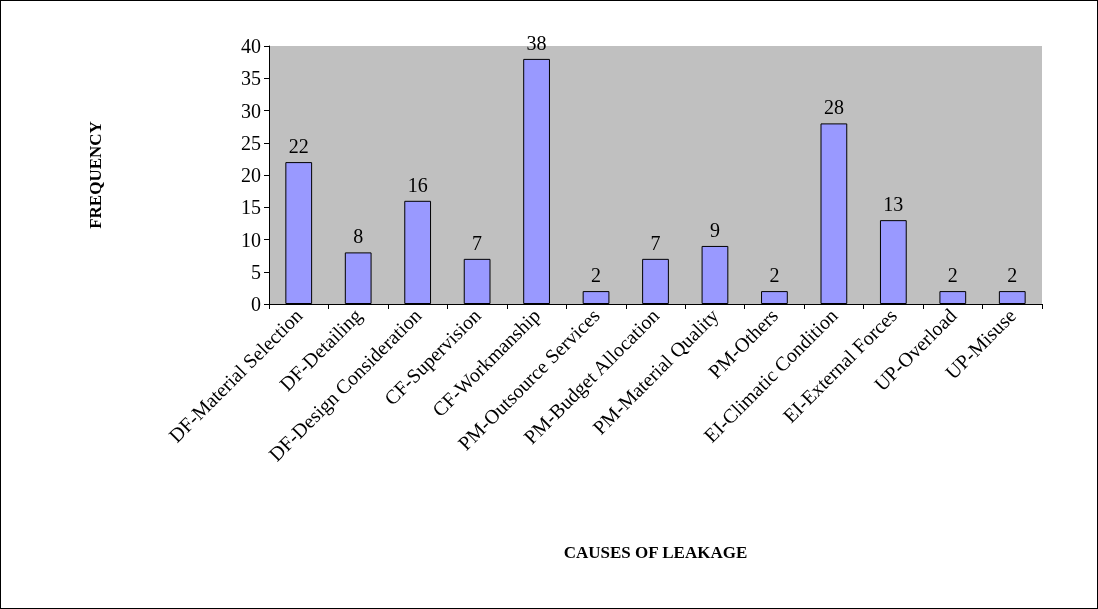  What do you see at coordinates (714, 229) in the screenshot?
I see `data-label: 9` at bounding box center [714, 229].